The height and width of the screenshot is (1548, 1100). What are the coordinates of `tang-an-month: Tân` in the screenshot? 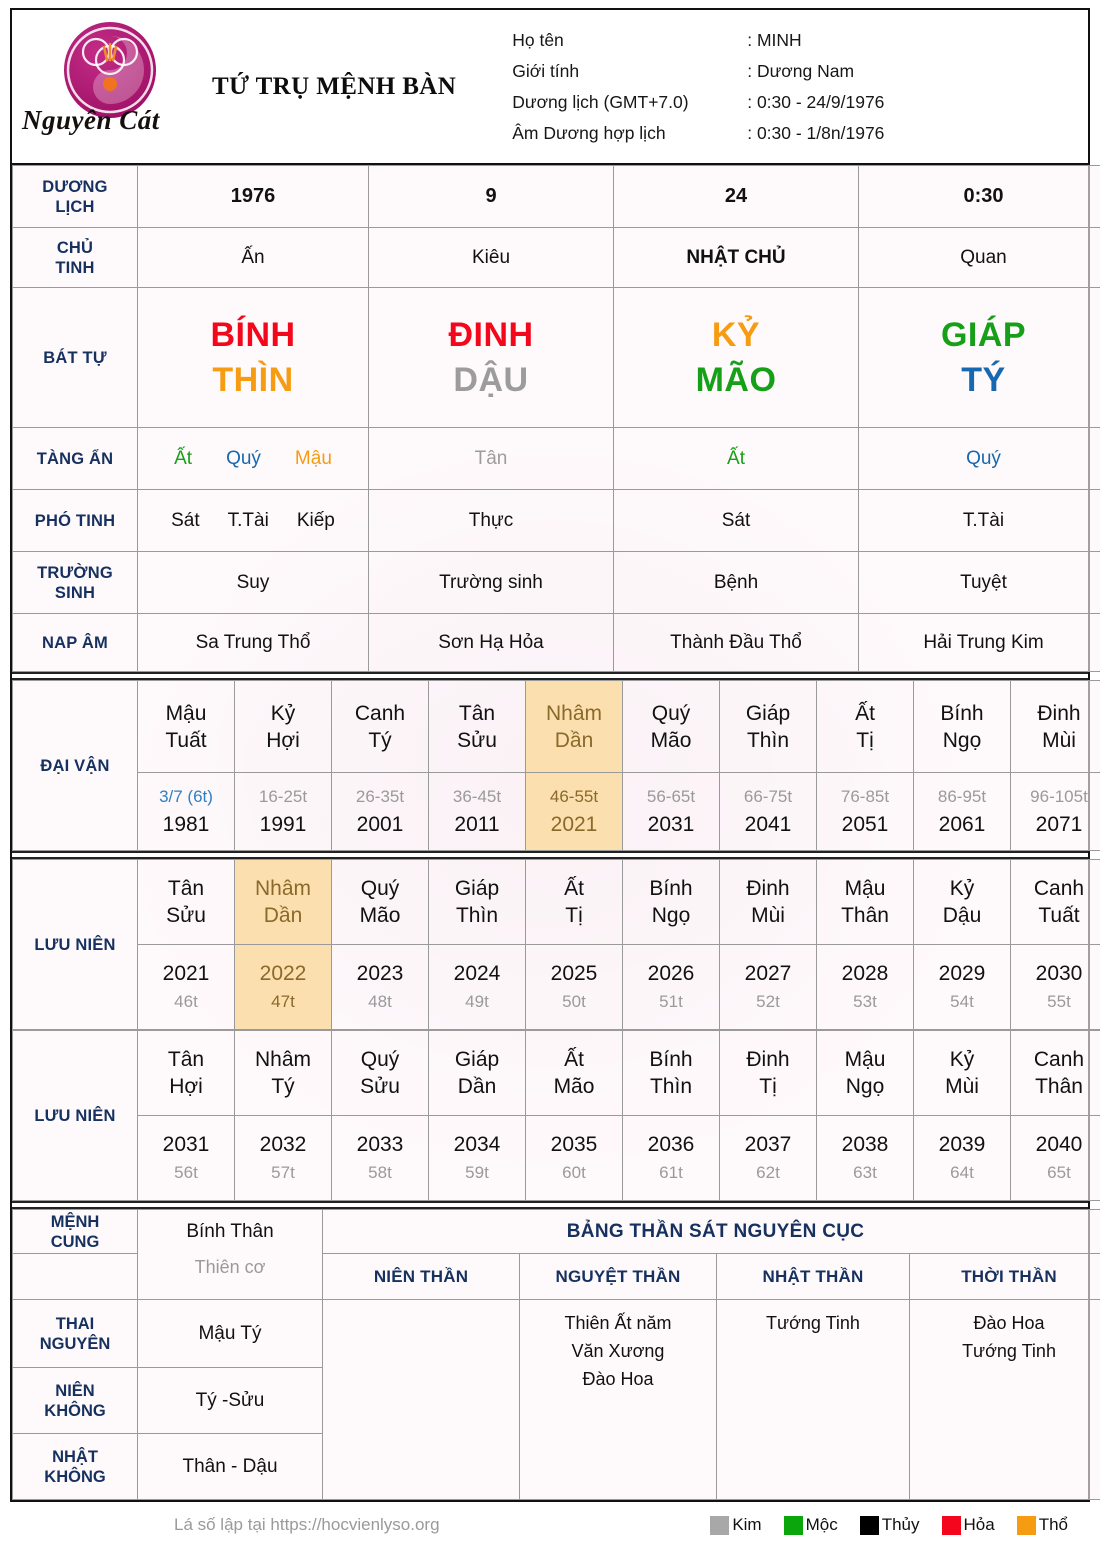 It's located at (491, 459).